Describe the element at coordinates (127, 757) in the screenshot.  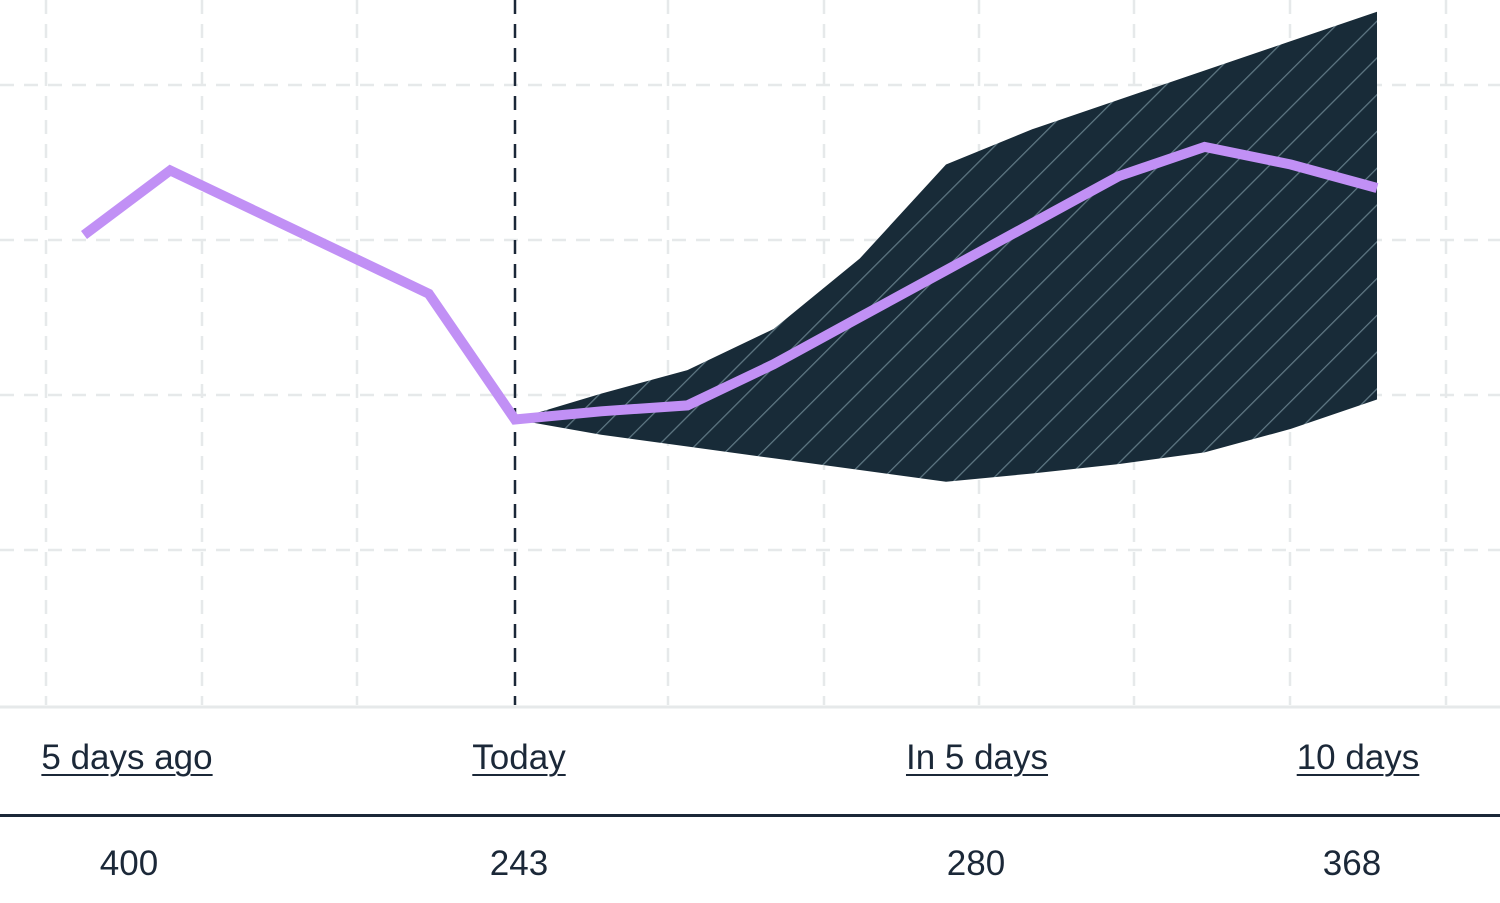
I see `label-5-days-ago: 5 days ago` at that location.